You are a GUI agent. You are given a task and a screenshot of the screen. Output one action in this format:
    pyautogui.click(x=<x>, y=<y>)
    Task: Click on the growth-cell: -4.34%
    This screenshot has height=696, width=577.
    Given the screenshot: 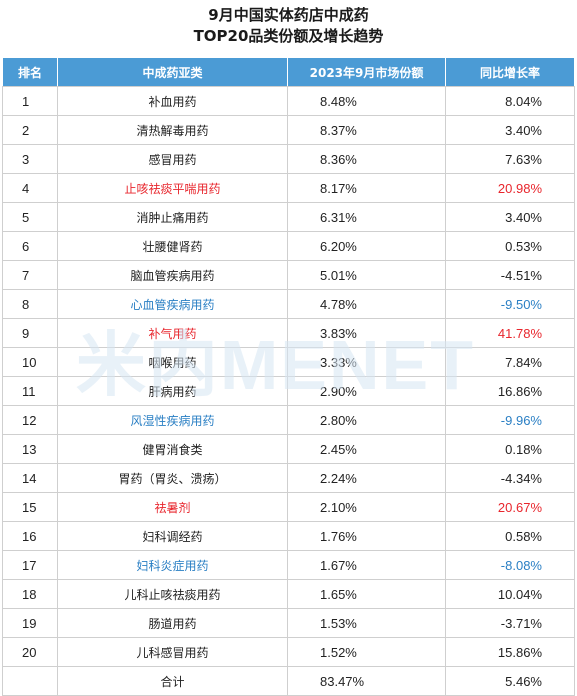 What is the action you would take?
    pyautogui.click(x=510, y=478)
    